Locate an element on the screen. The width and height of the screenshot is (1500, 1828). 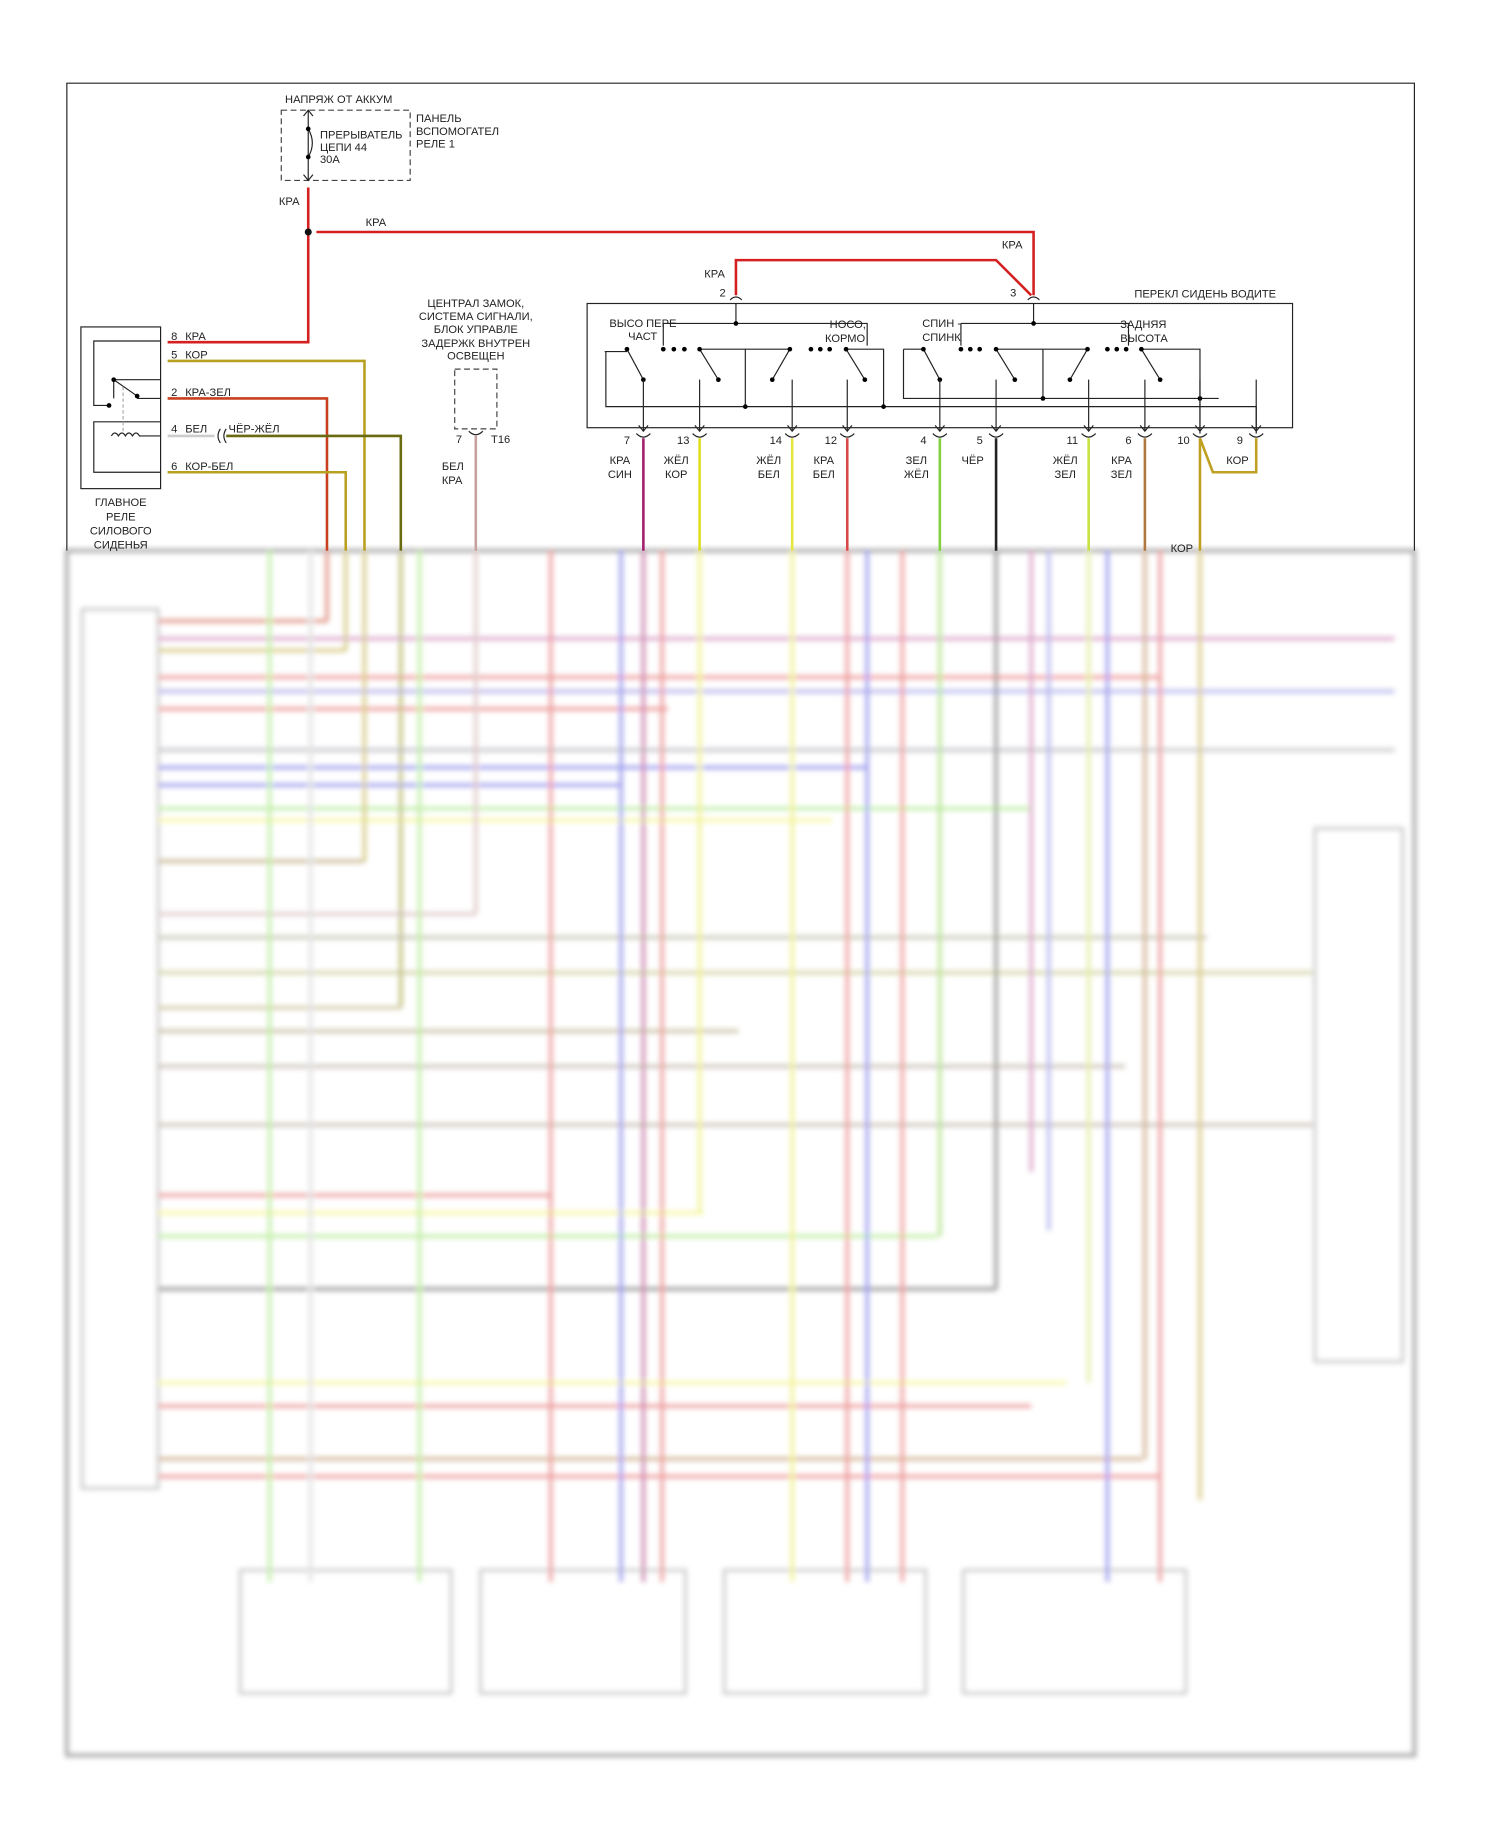
switch-section-label: ВЫСОТА is located at coordinates (1144, 339).